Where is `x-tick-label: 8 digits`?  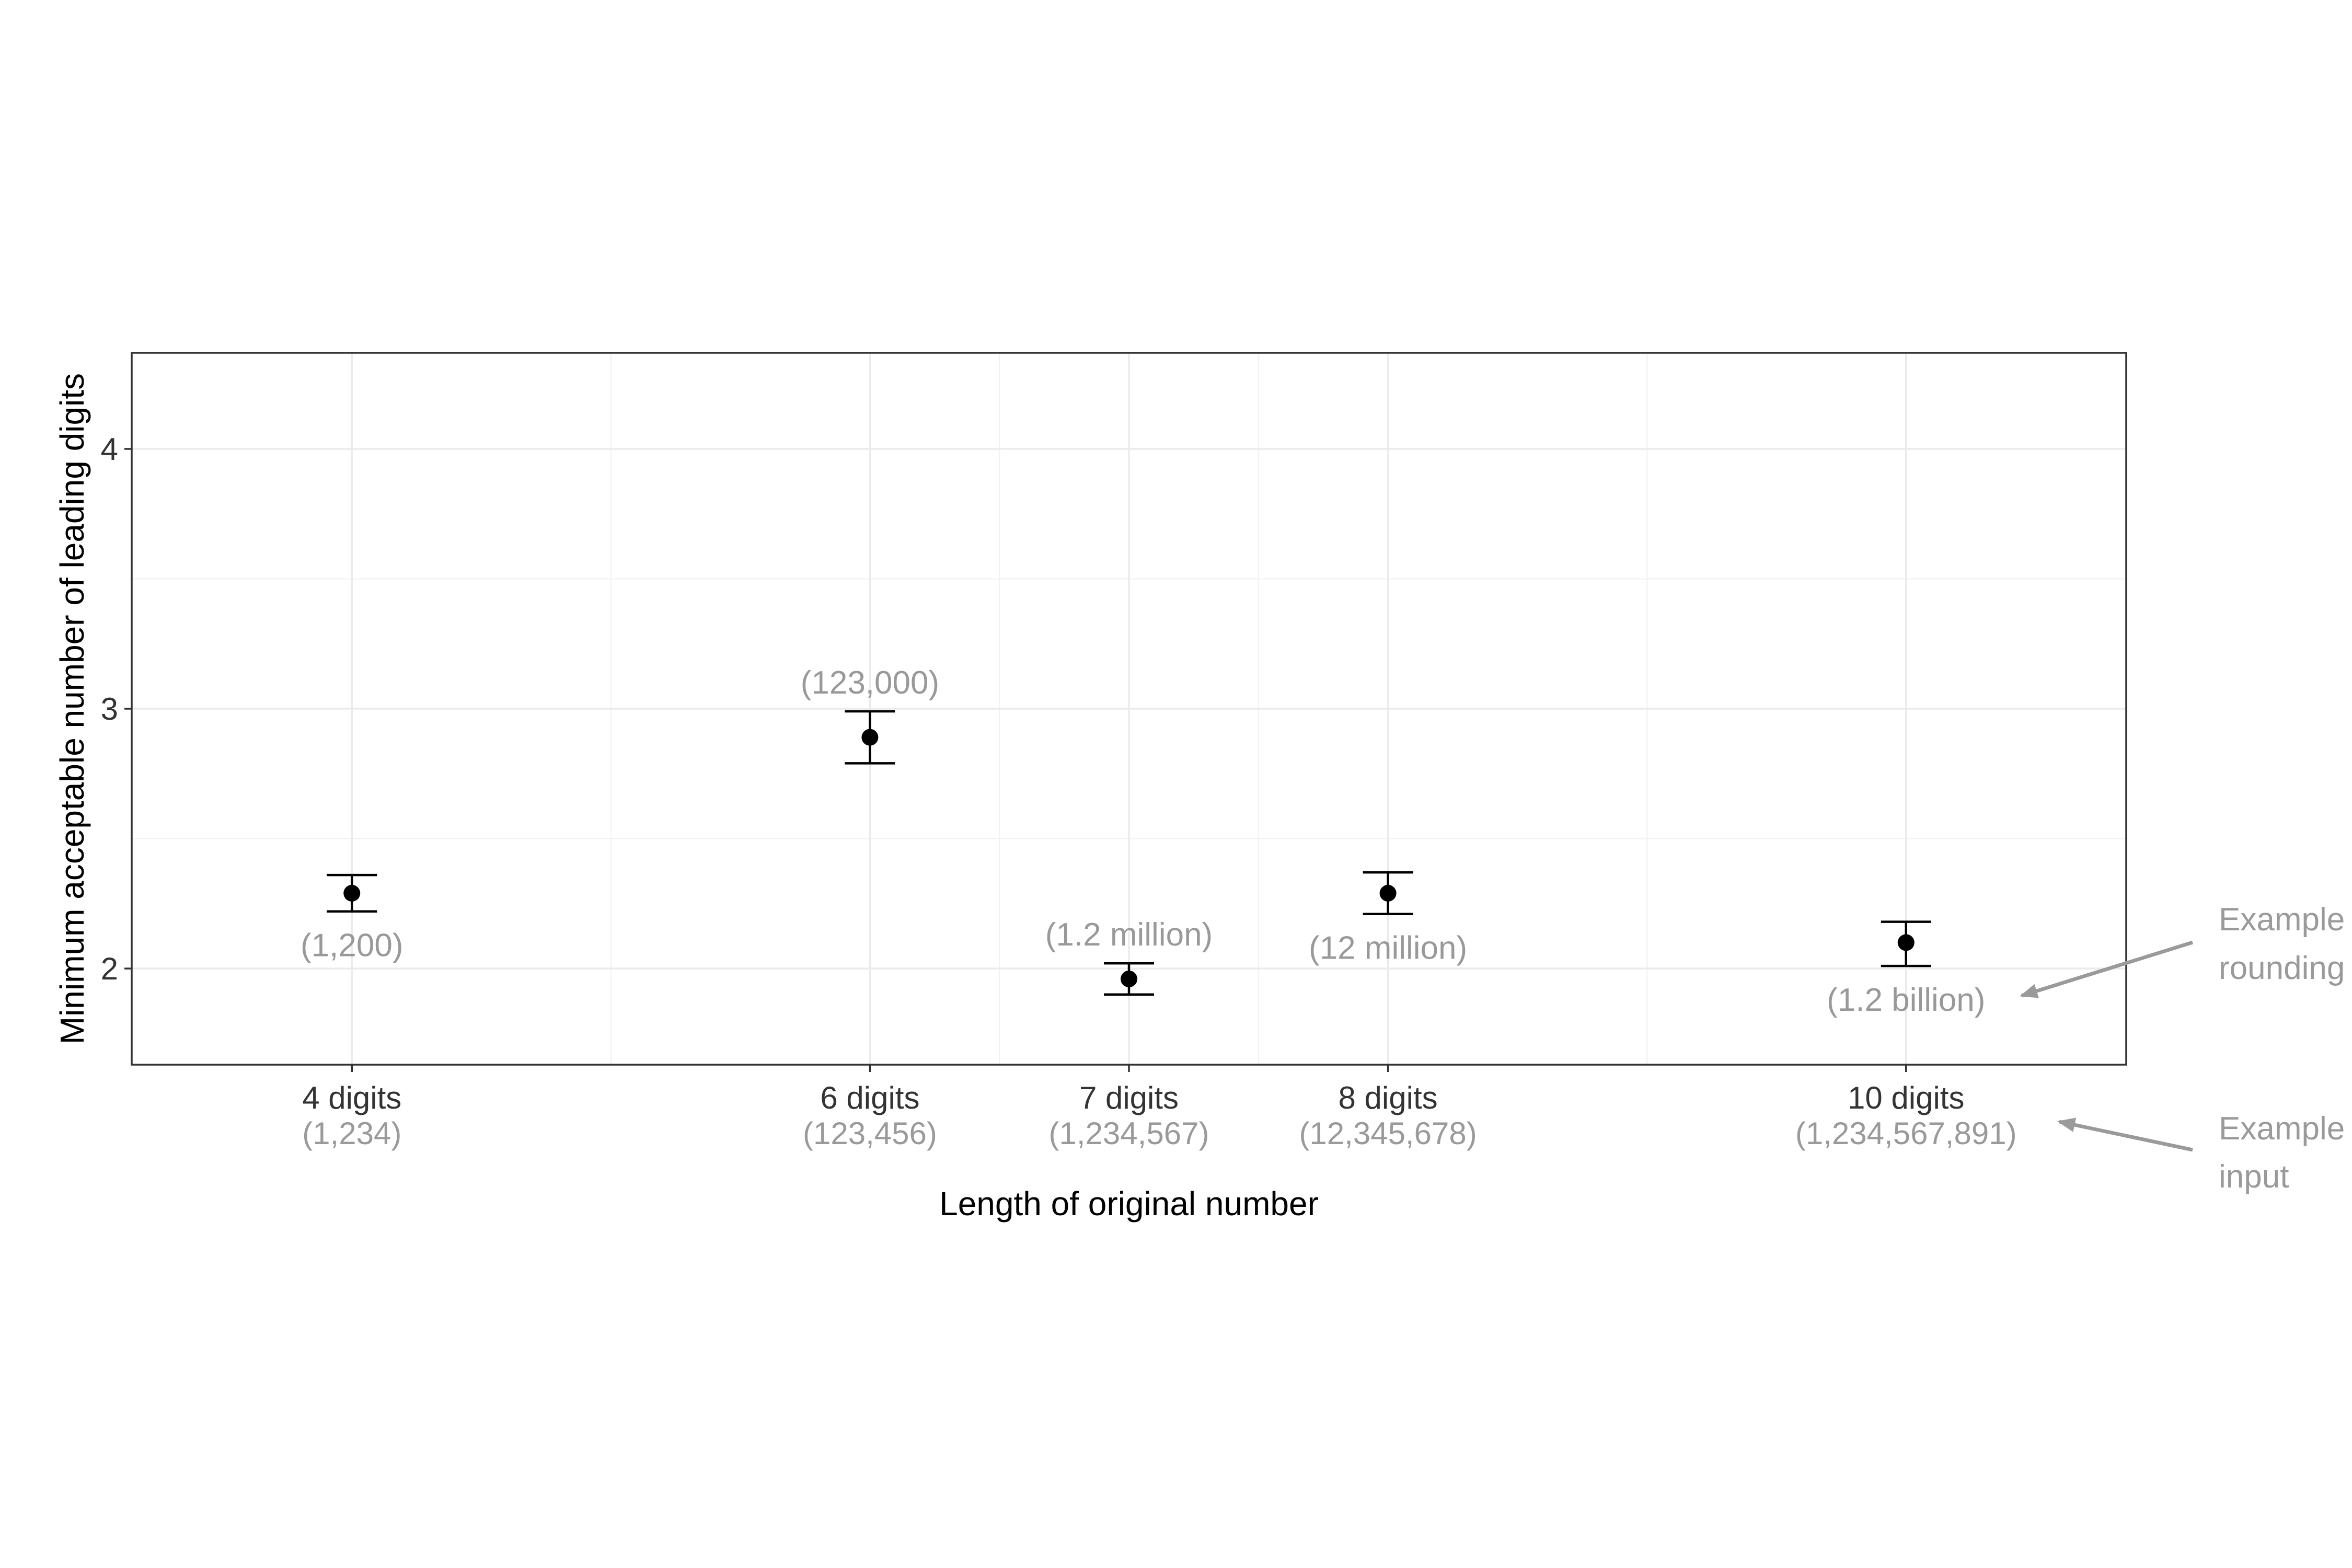 x-tick-label: 8 digits is located at coordinates (1388, 1097).